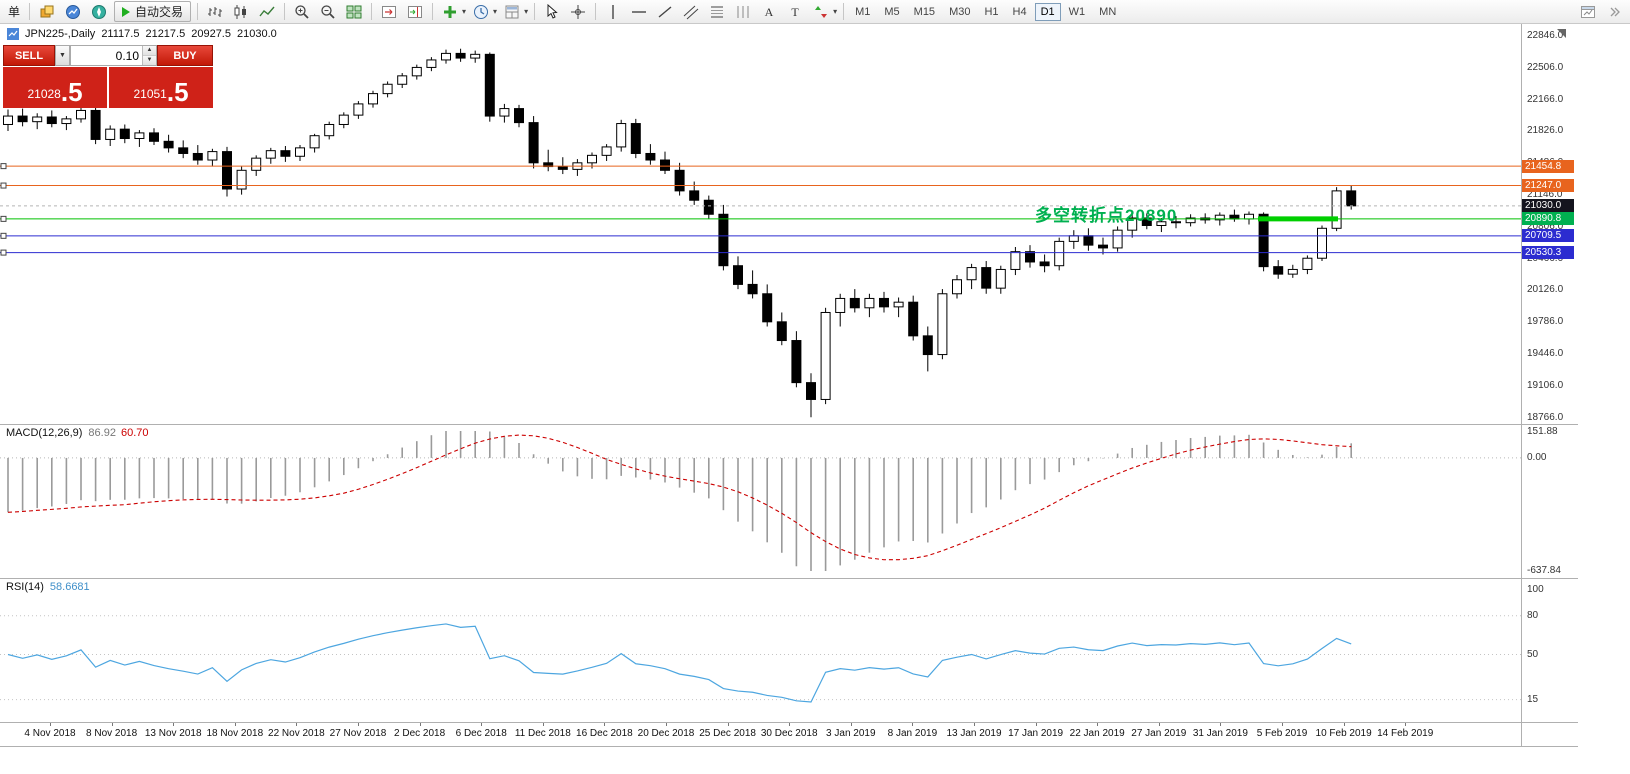 The height and width of the screenshot is (774, 1630). Describe the element at coordinates (863, 11) in the screenshot. I see `timeframe-button-M1: M1` at that location.